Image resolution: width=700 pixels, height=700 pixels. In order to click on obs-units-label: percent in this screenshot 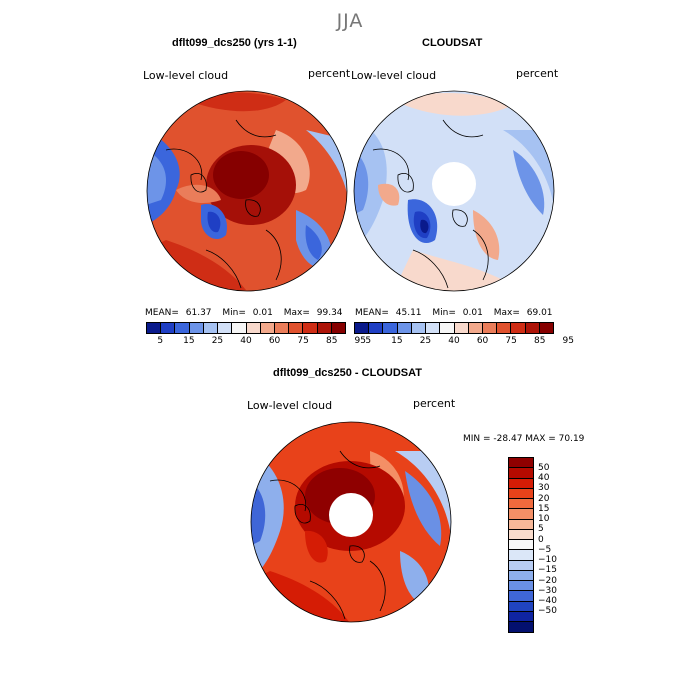, I will do `click(537, 73)`.